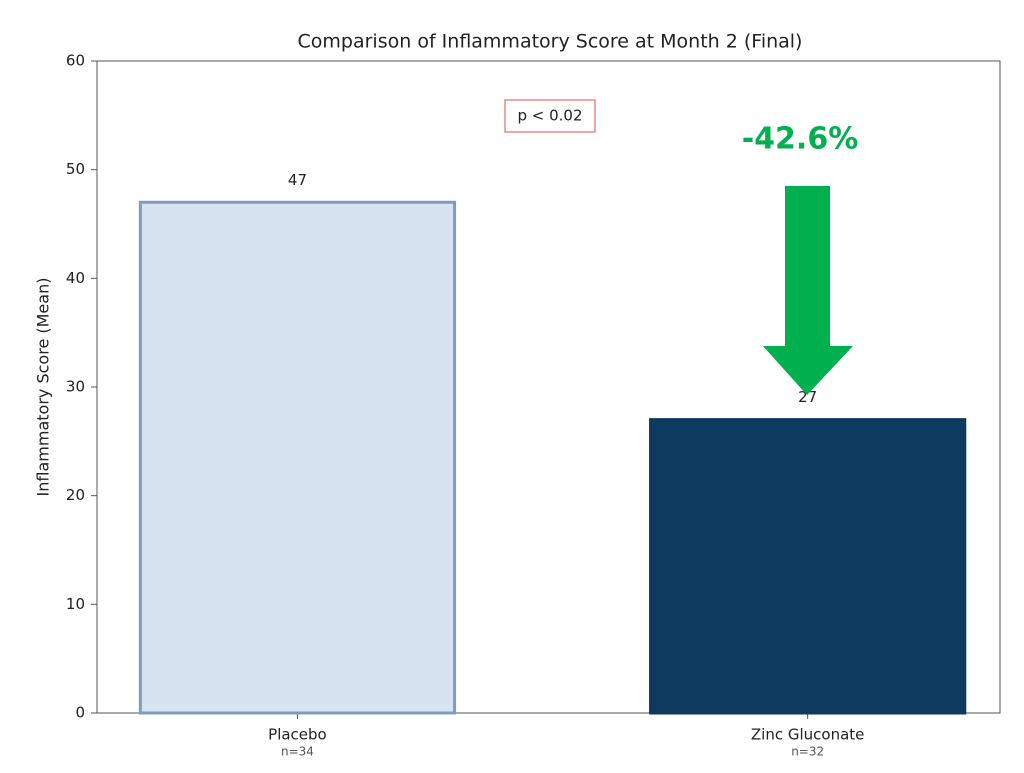  Describe the element at coordinates (75, 387) in the screenshot. I see `y-tick-label: 30` at that location.